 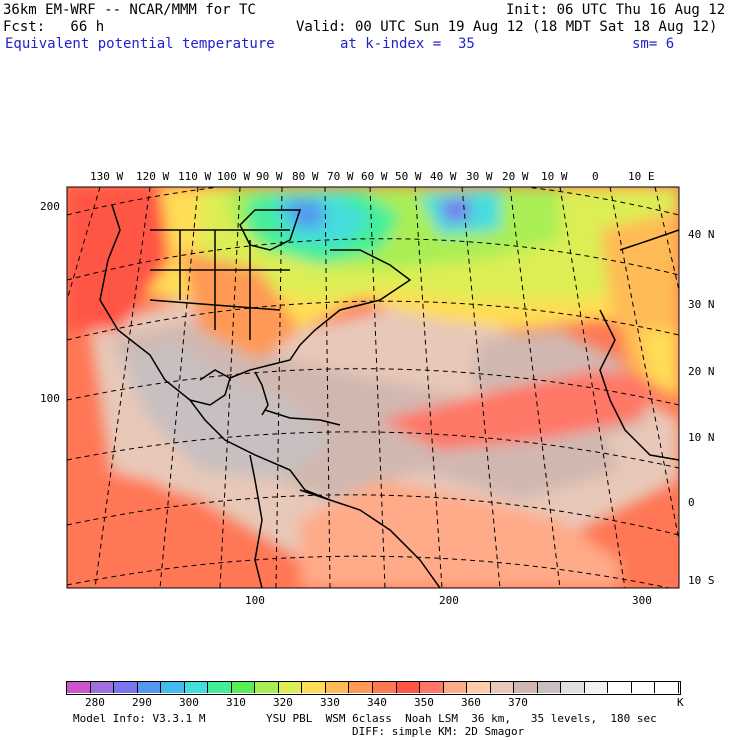 What do you see at coordinates (691, 502) in the screenshot?
I see `lat-label: 0` at bounding box center [691, 502].